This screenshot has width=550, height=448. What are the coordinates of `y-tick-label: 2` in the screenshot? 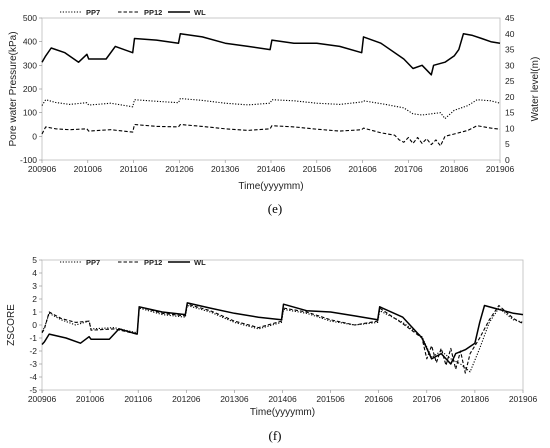 It's located at (34, 299).